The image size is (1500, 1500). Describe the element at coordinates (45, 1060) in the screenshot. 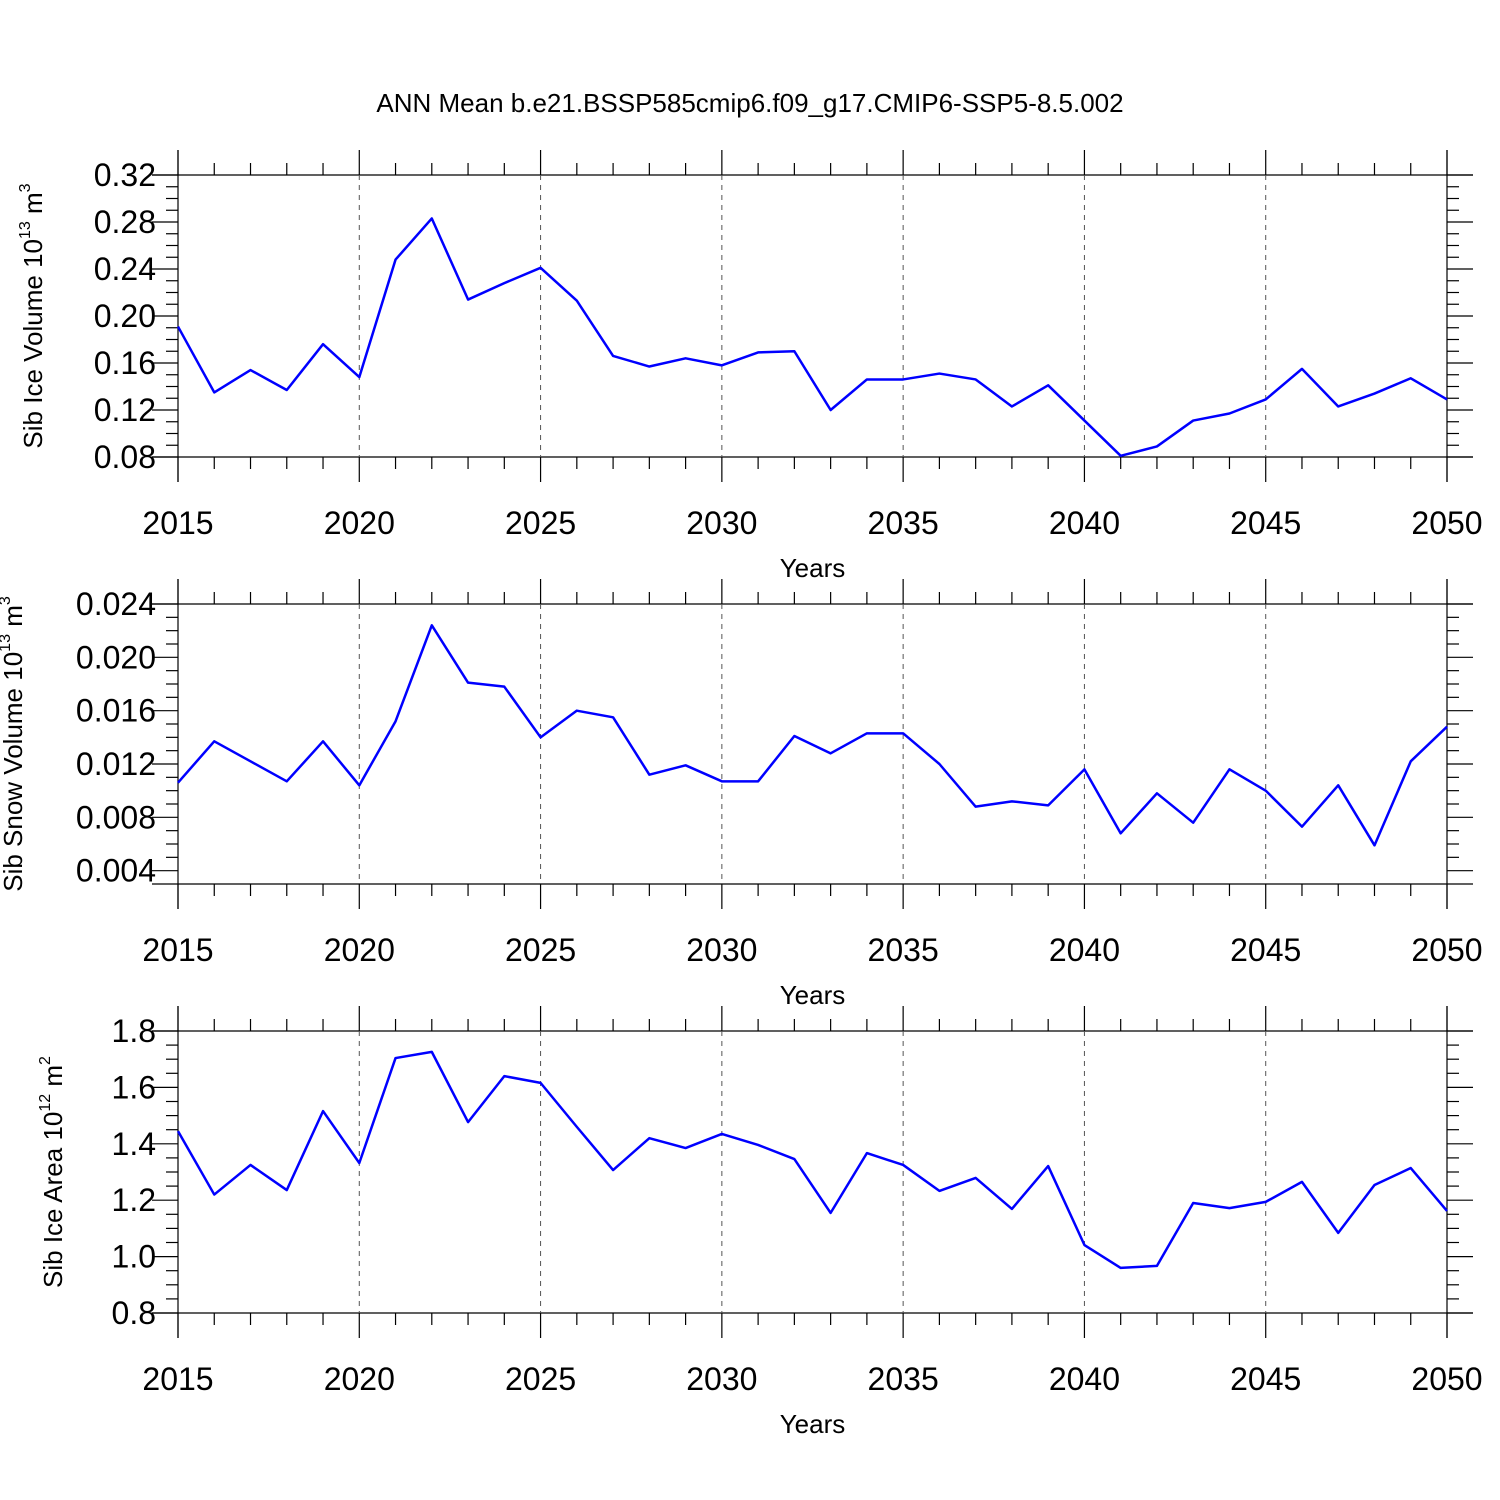

I see `y-axis-label-exponent: 2` at that location.